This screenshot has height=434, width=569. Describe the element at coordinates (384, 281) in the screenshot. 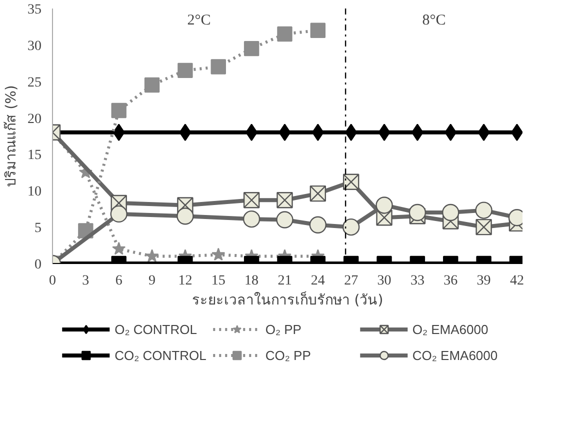

I see `x-tick-label: 30` at that location.